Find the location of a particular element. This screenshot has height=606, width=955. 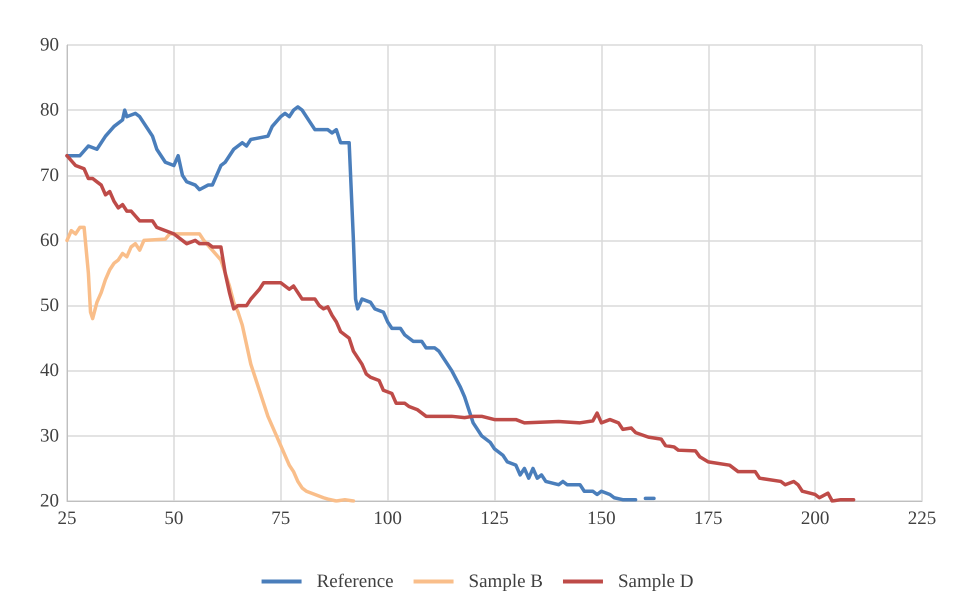

legend-label: Reference is located at coordinates (355, 581).